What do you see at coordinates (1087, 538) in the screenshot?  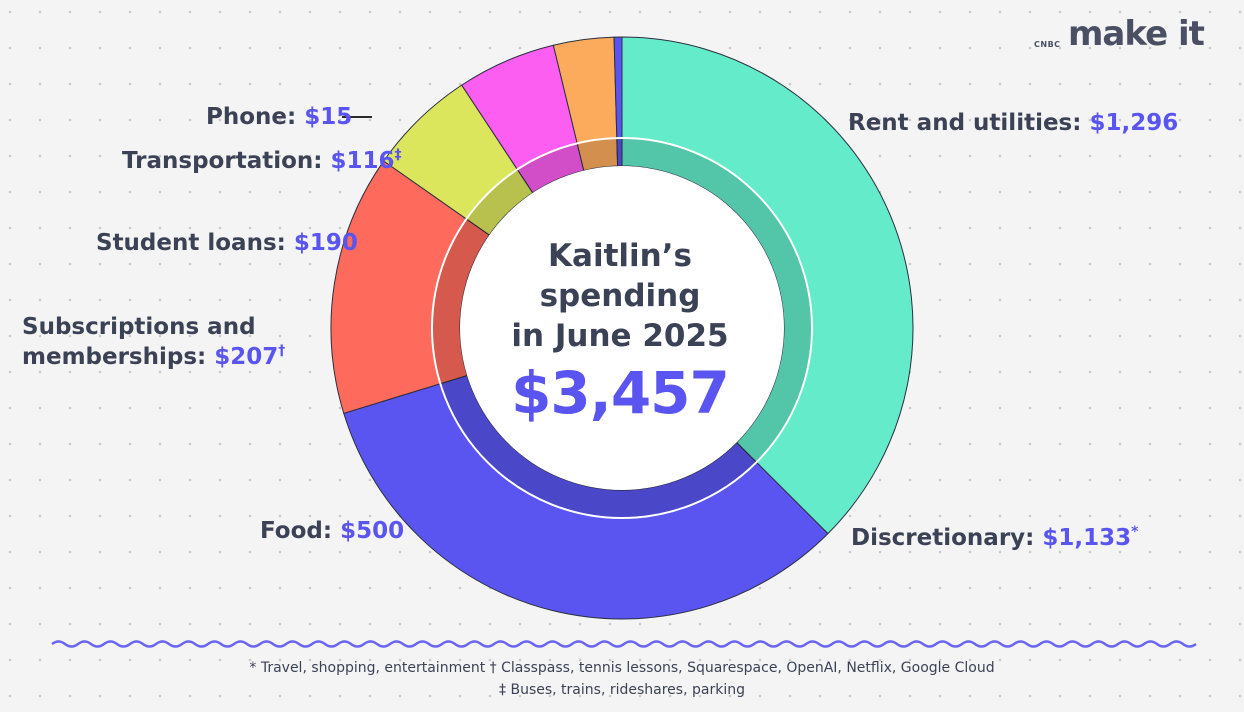 I see `label-discretionary-value: $1,133` at bounding box center [1087, 538].